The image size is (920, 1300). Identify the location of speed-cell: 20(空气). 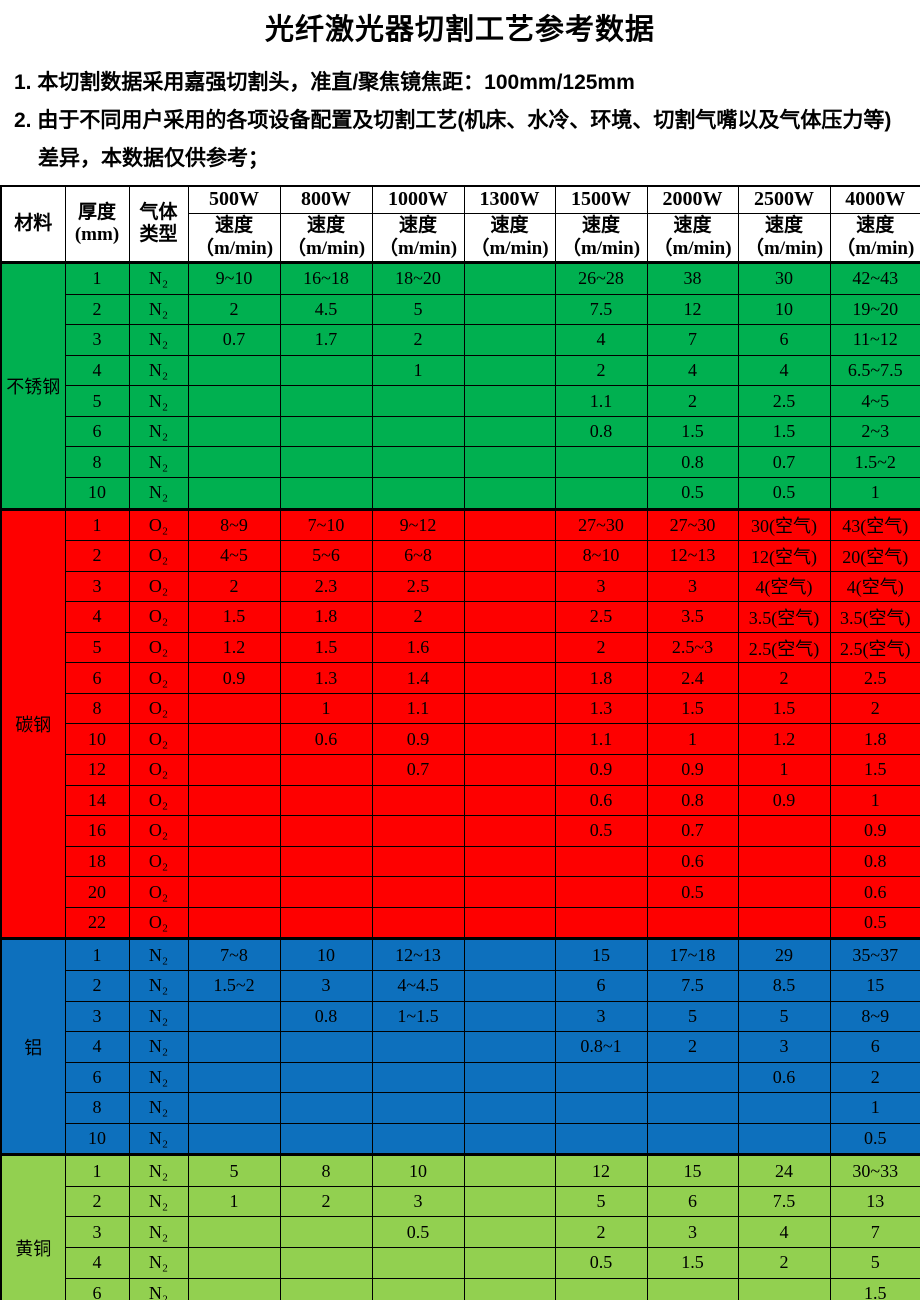
(874, 556).